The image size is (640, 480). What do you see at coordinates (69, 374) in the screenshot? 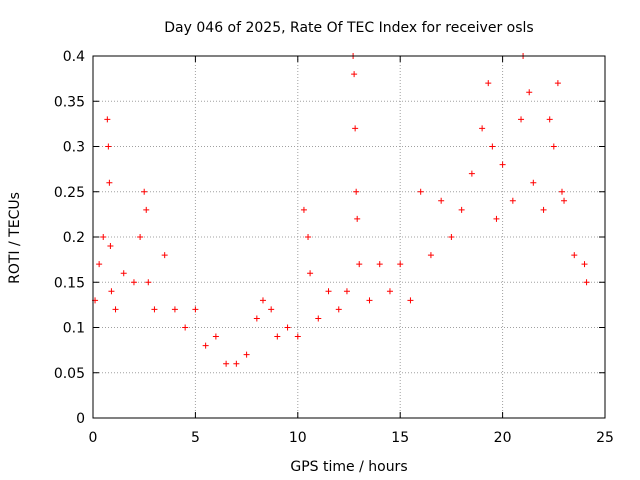
I see `y-tick-label: 0.05` at bounding box center [69, 374].